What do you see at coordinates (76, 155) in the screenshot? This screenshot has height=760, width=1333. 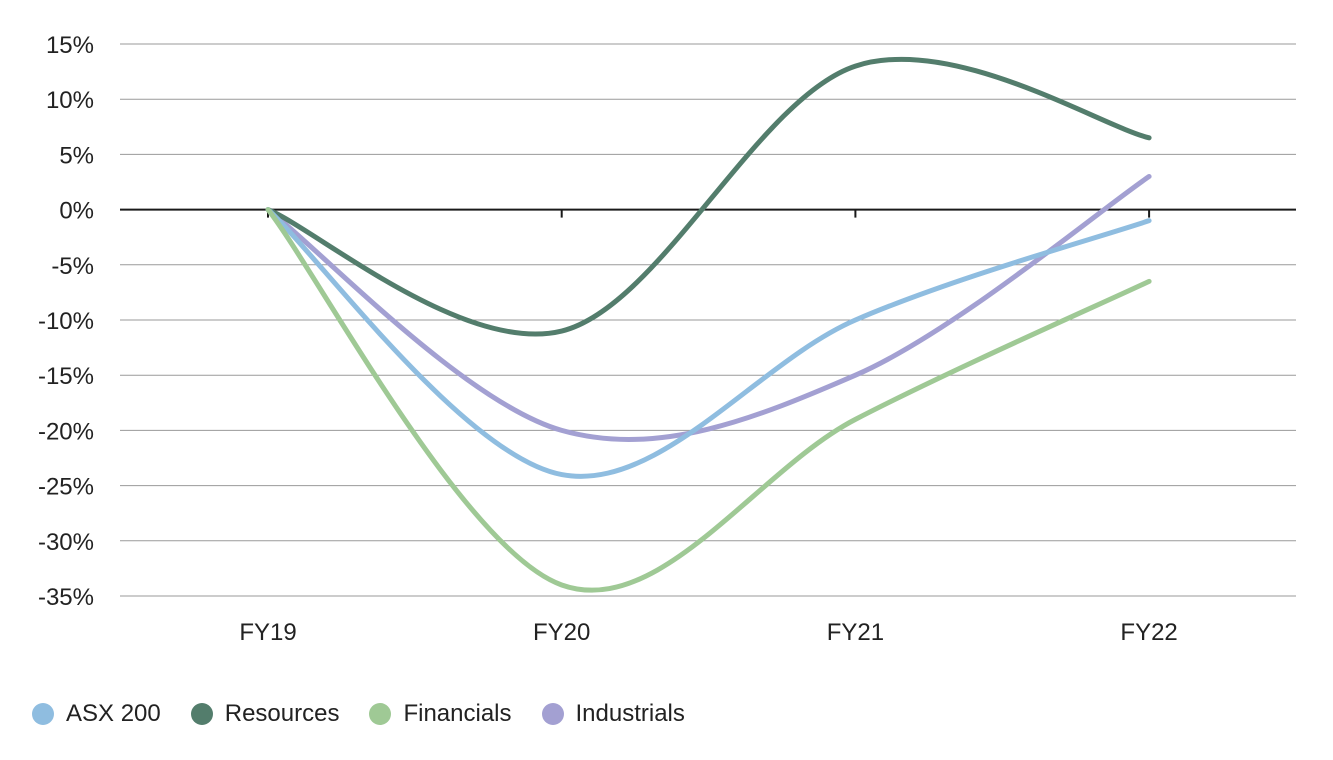 I see `y-tick-label: 5%` at bounding box center [76, 155].